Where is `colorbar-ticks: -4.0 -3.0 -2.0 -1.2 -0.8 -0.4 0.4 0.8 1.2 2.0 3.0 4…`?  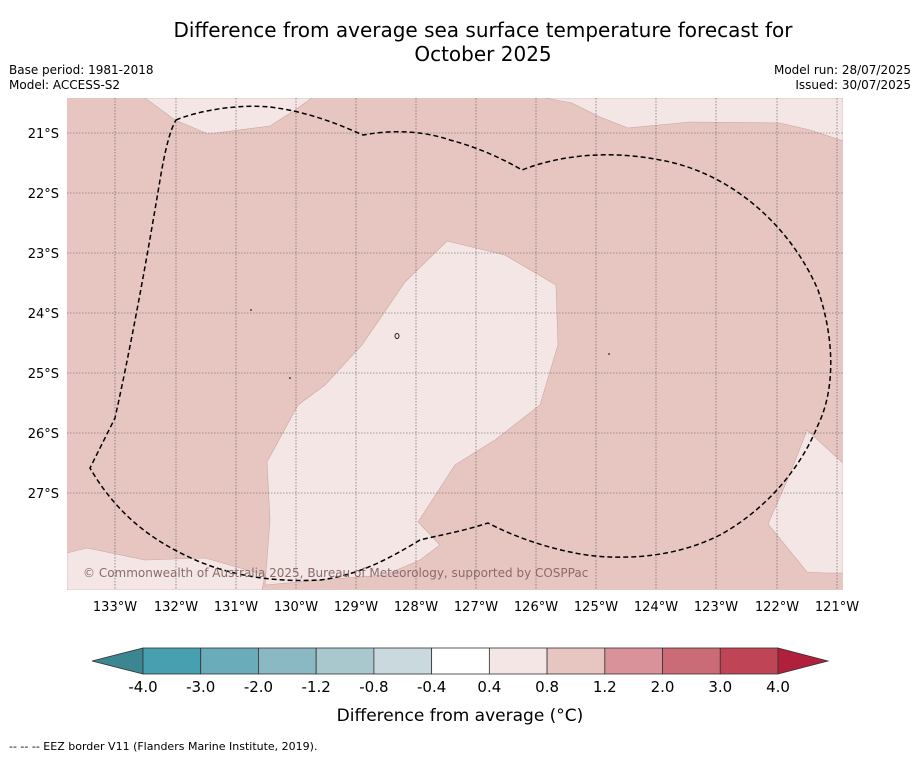 colorbar-ticks: -4.0 -3.0 -2.0 -1.2 -0.8 -0.4 0.4 0.8 1.2 2.0 3.0 4… is located at coordinates (459, 687).